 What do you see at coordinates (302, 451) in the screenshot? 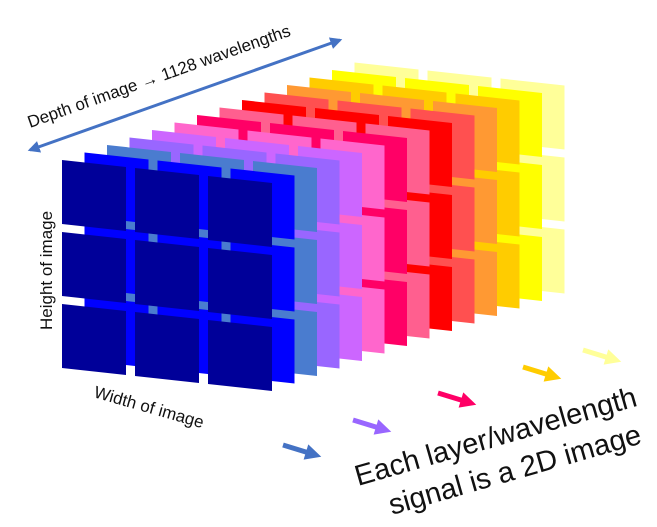
I see `blue-direction-arrow` at bounding box center [302, 451].